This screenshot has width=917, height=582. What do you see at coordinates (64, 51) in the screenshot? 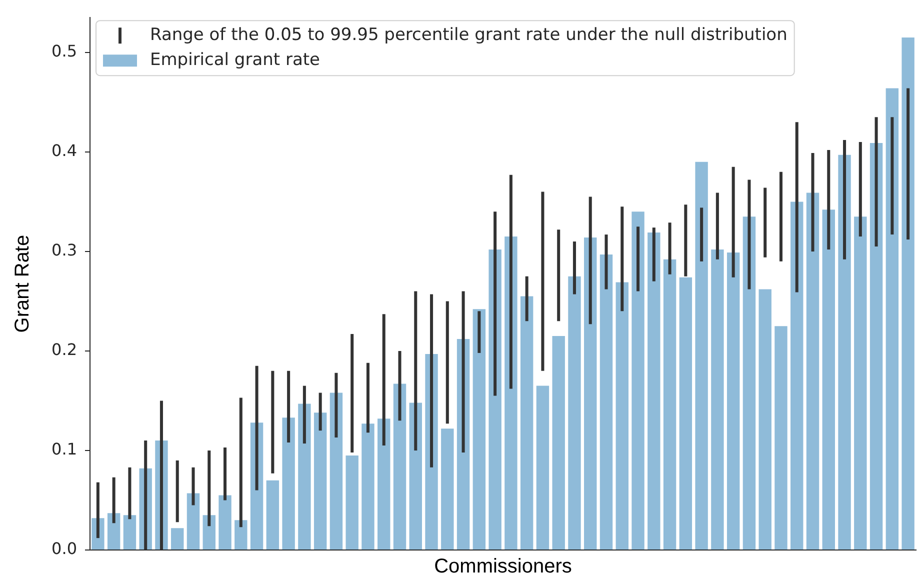
I see `y-tick-label: 0.5` at bounding box center [64, 51].